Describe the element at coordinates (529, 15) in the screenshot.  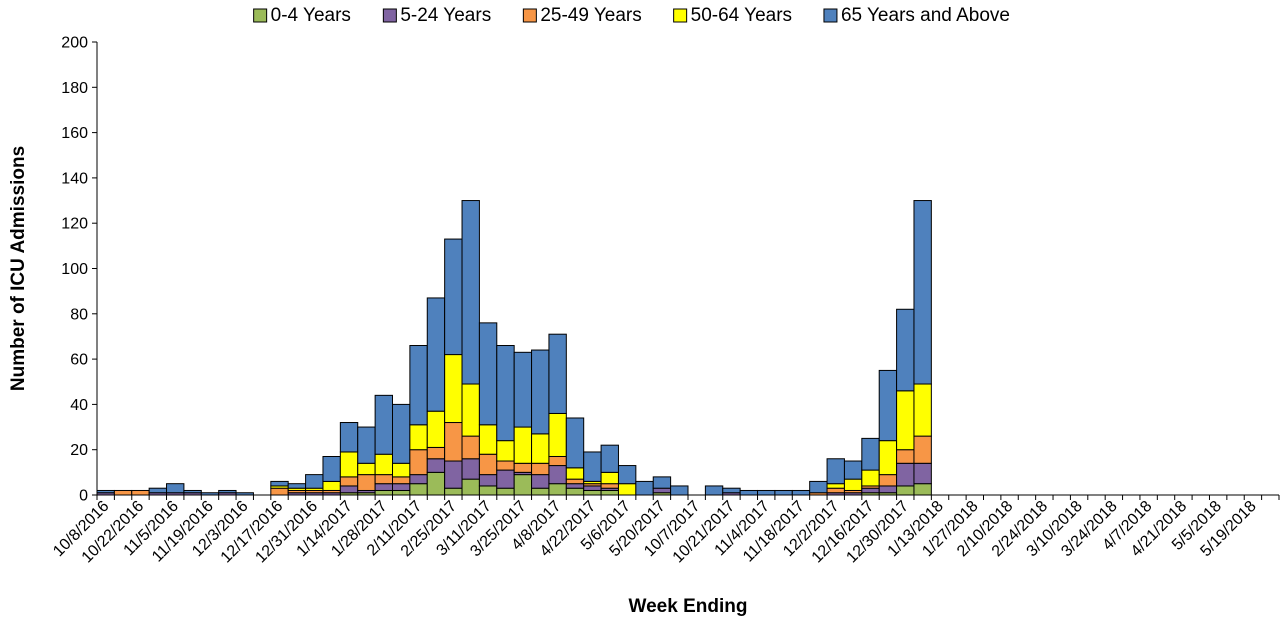
I see `legend-swatch-25-49-years` at that location.